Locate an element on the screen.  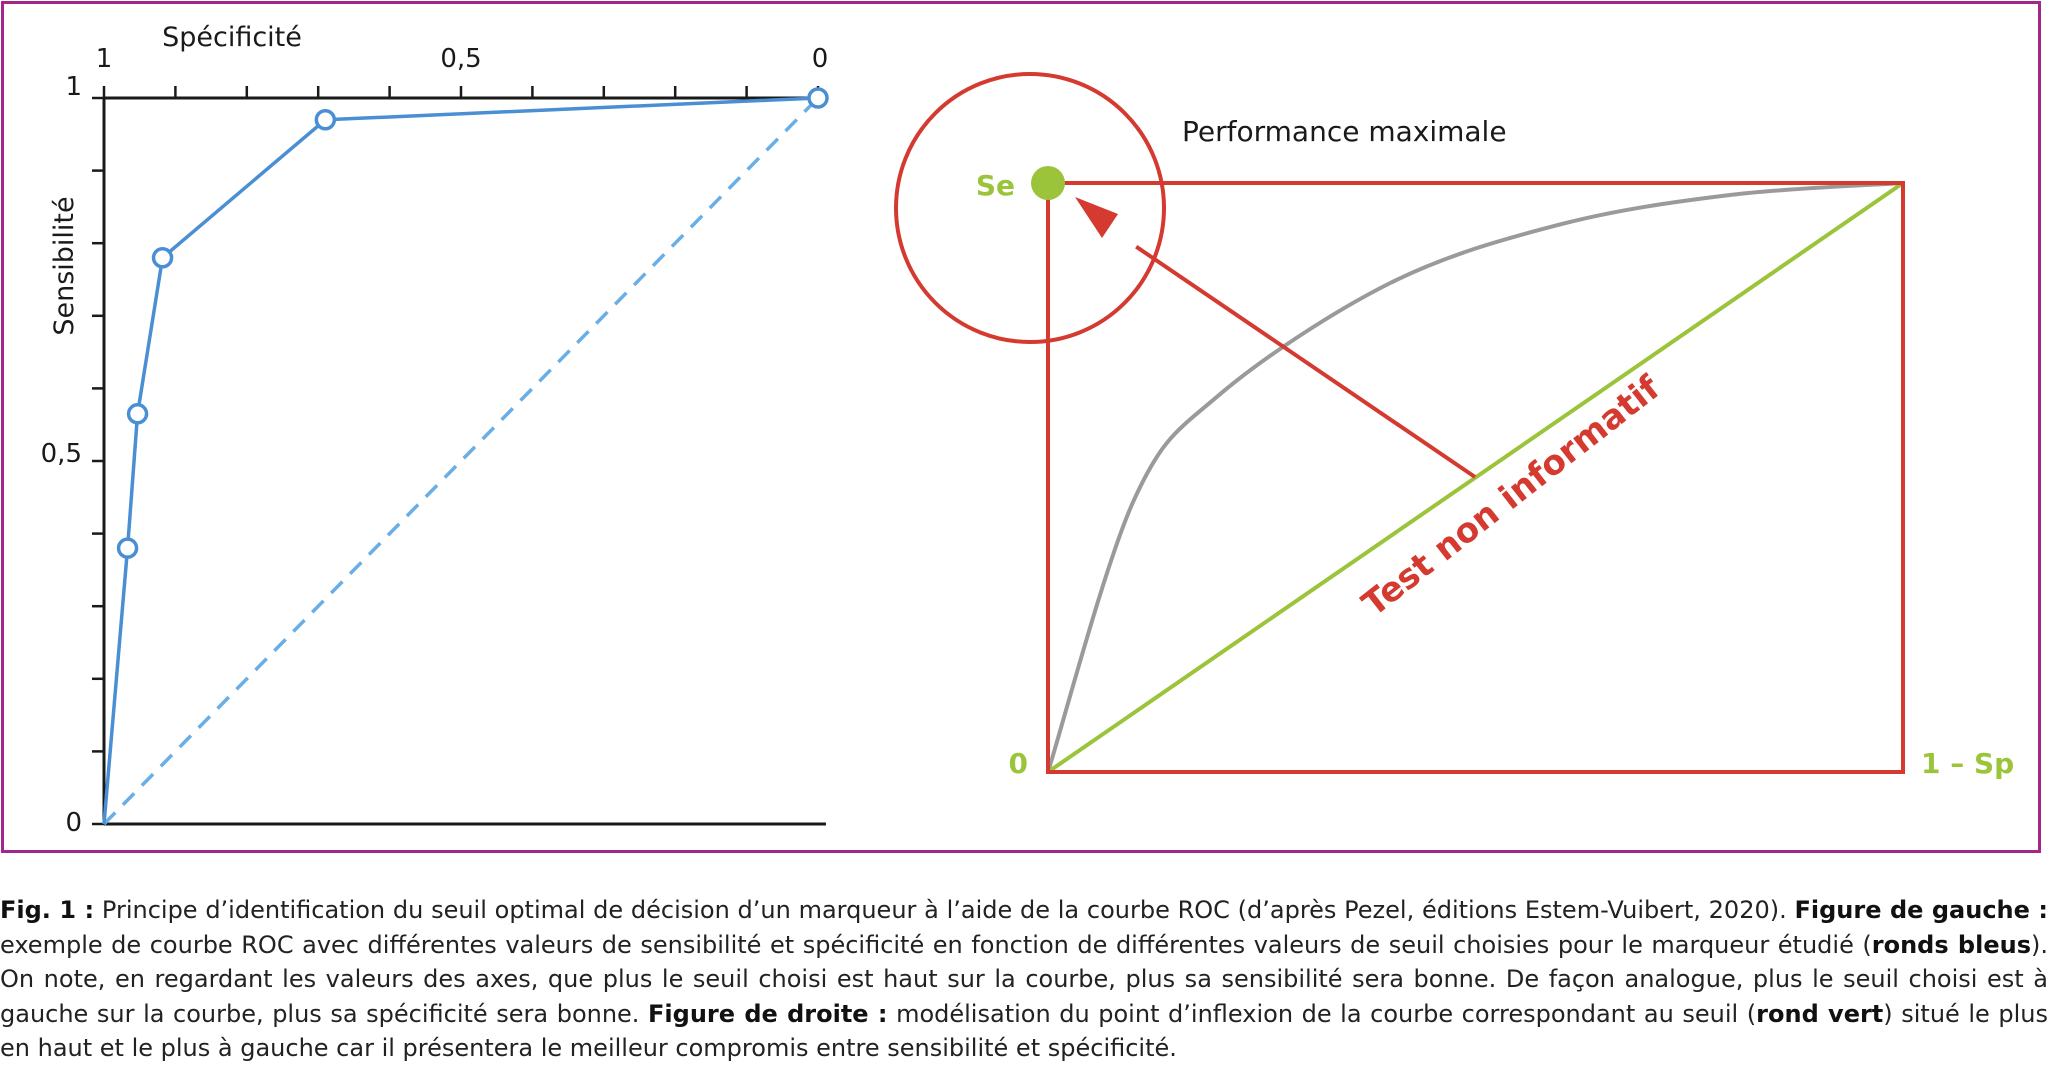
right-title: Performance maximale is located at coordinates (1344, 131).